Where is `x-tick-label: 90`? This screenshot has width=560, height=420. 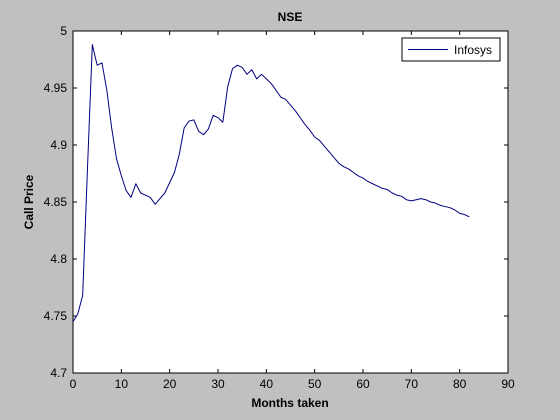 x-tick-label: 90 is located at coordinates (508, 384).